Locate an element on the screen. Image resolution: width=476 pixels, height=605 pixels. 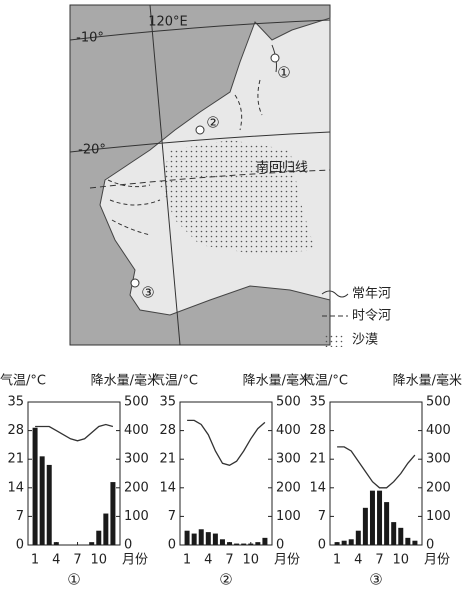
desert is located at coordinates (237, 197).